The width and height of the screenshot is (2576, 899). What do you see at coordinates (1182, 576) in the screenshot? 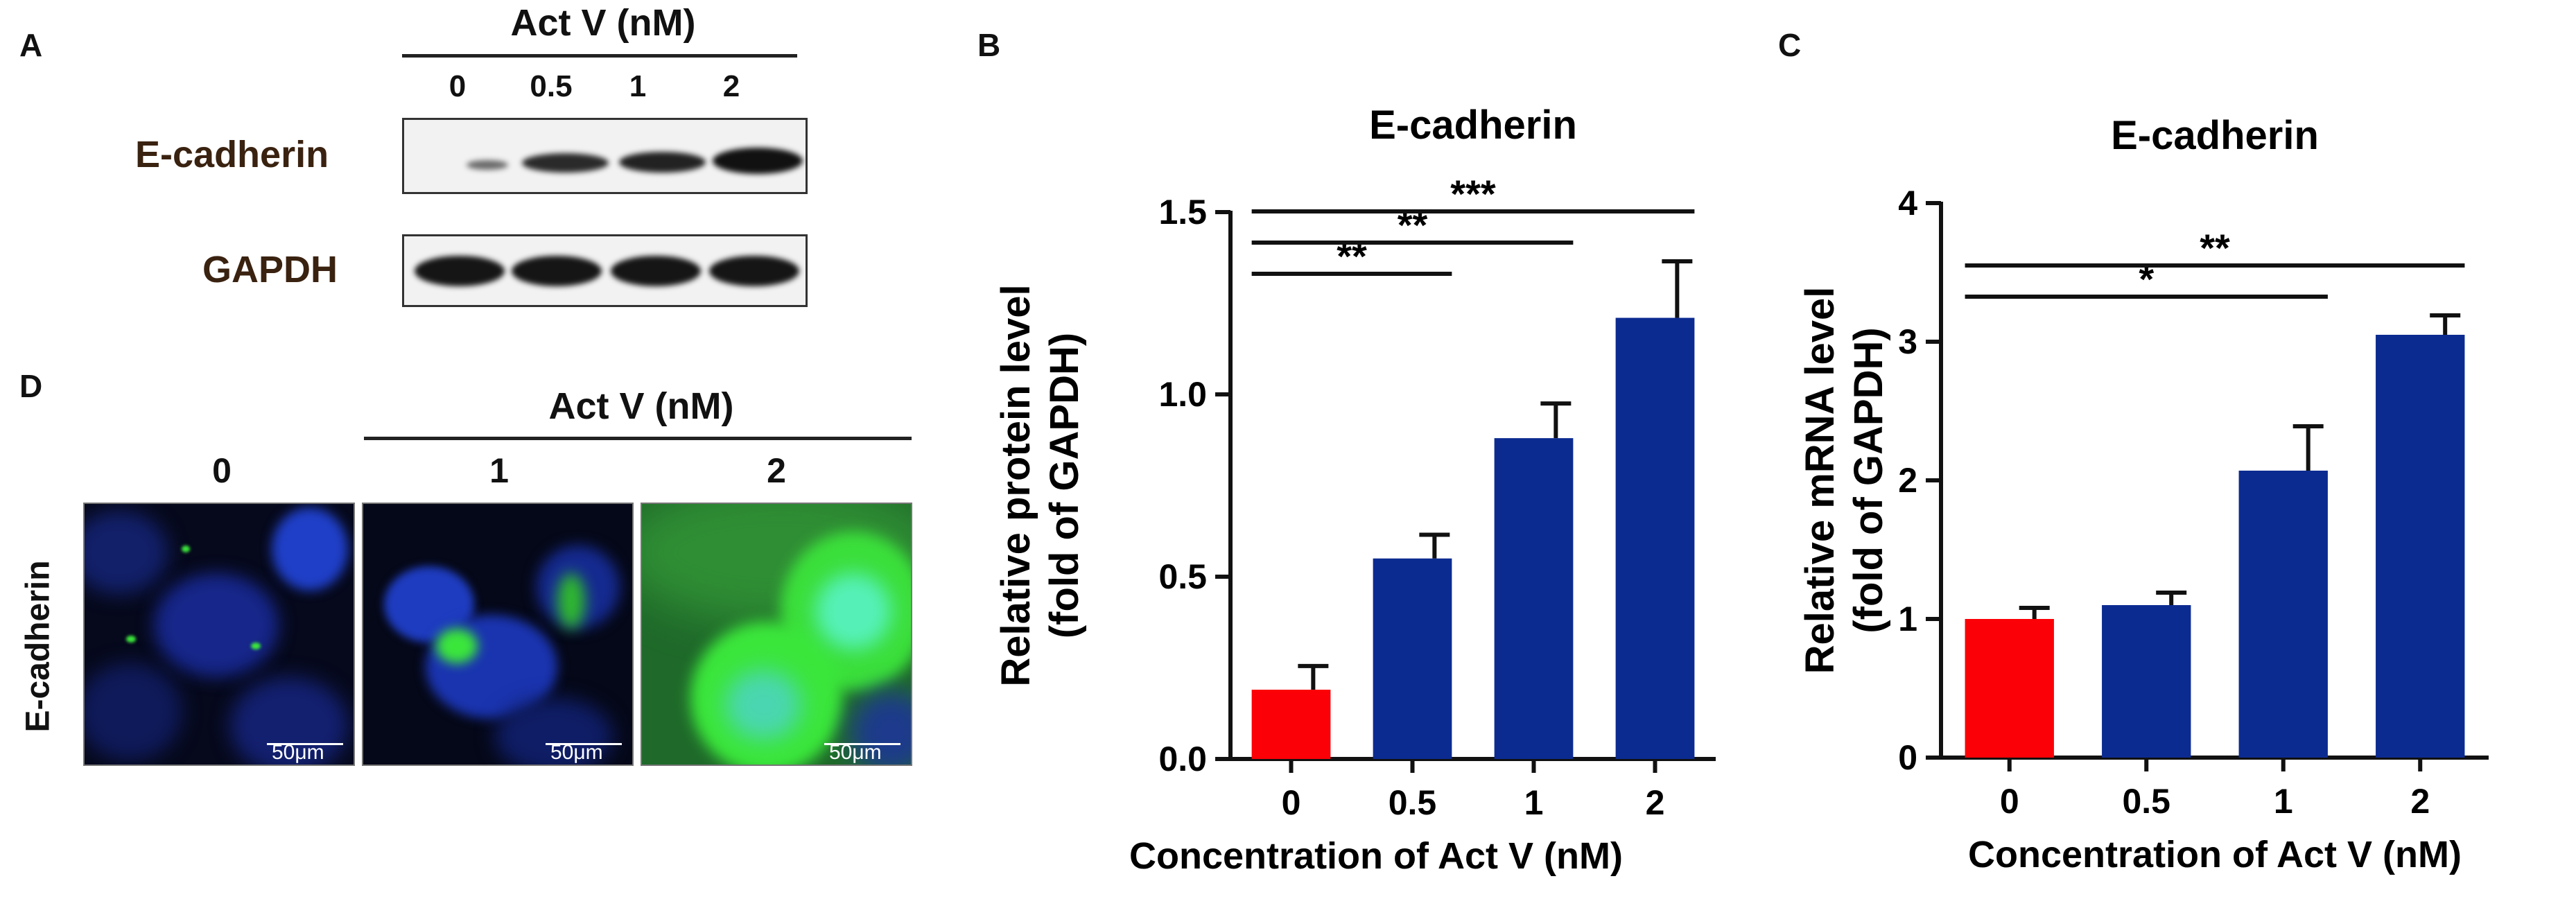
I see `y-tick-label: 0.5` at bounding box center [1182, 576].